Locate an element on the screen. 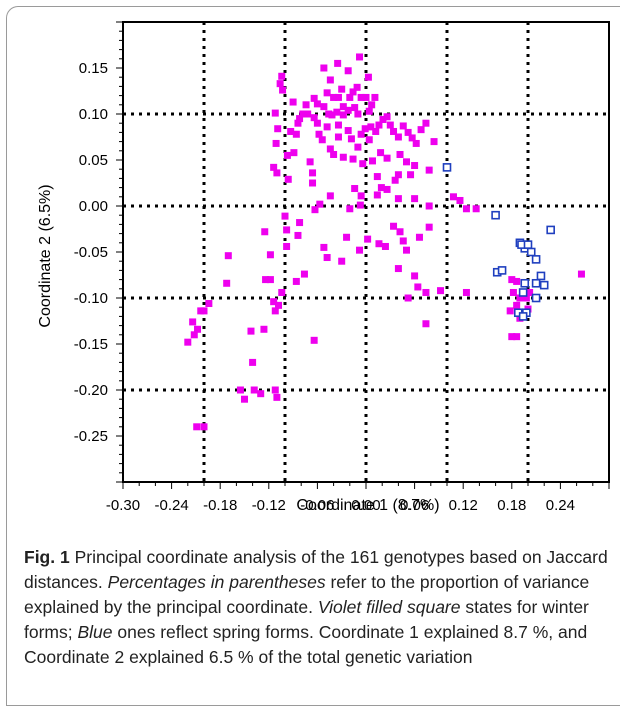 This screenshot has width=627, height=715. caption-figure-label: Fig. 1 is located at coordinates (47, 557).